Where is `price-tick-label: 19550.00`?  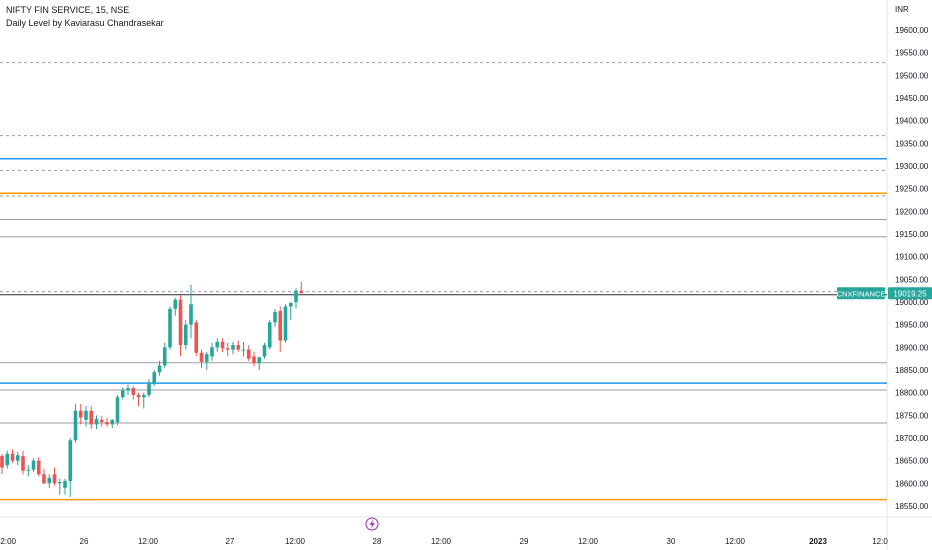
price-tick-label: 19550.00 is located at coordinates (912, 53).